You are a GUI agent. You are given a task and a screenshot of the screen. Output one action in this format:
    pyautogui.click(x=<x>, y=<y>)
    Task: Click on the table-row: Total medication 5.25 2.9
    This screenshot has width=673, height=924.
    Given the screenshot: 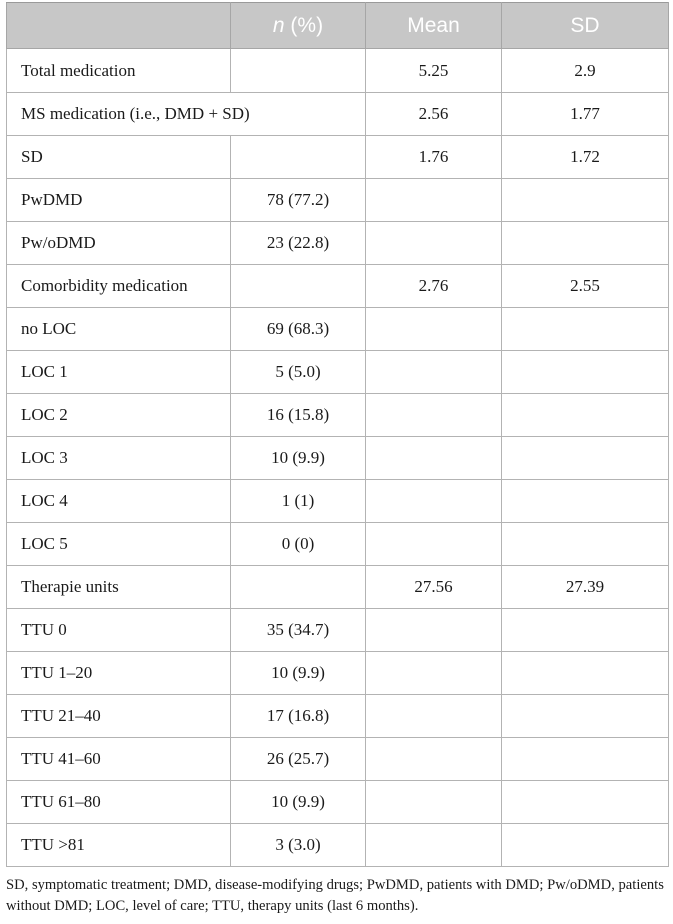 What is the action you would take?
    pyautogui.click(x=337, y=70)
    